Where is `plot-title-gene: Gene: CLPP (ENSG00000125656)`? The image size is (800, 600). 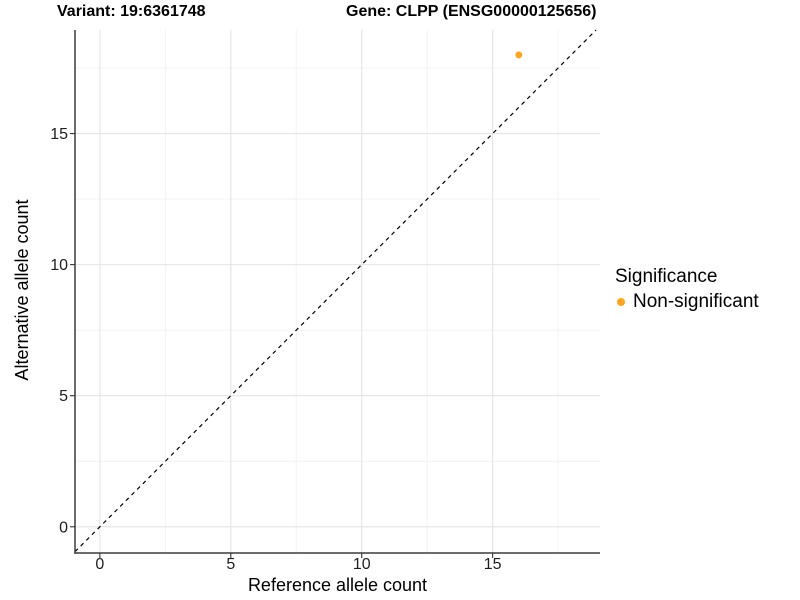
plot-title-gene: Gene: CLPP (ENSG00000125656) is located at coordinates (471, 11).